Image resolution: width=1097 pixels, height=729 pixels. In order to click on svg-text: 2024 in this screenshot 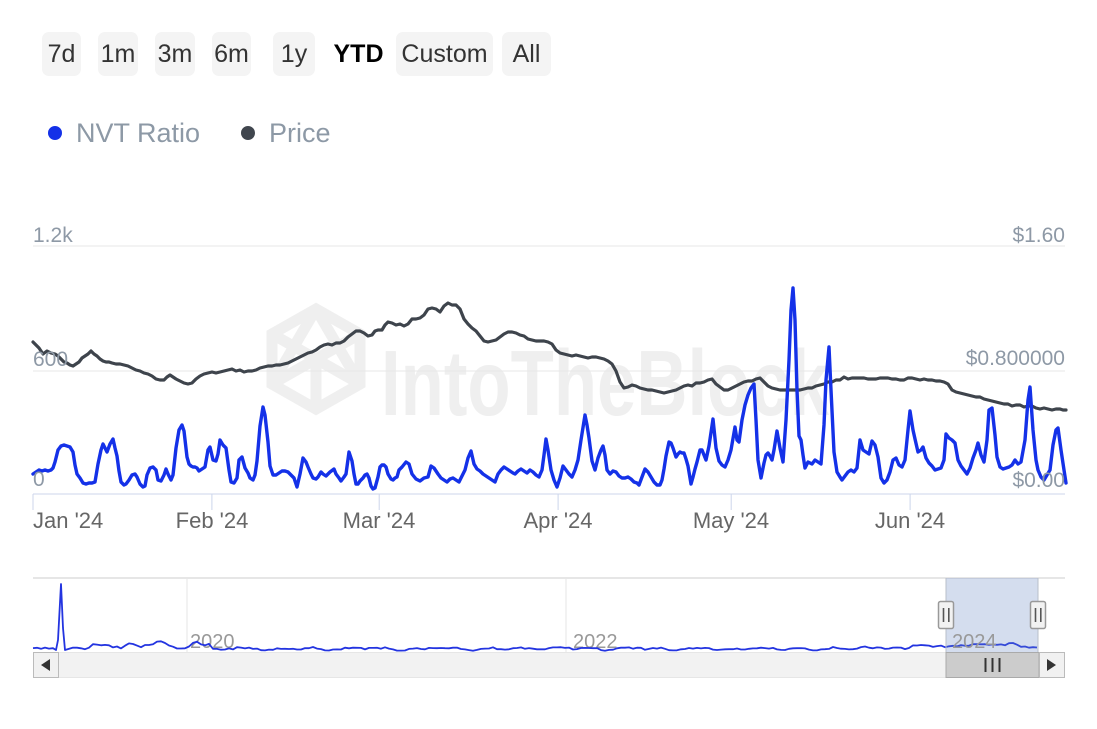, I will do `click(974, 642)`.